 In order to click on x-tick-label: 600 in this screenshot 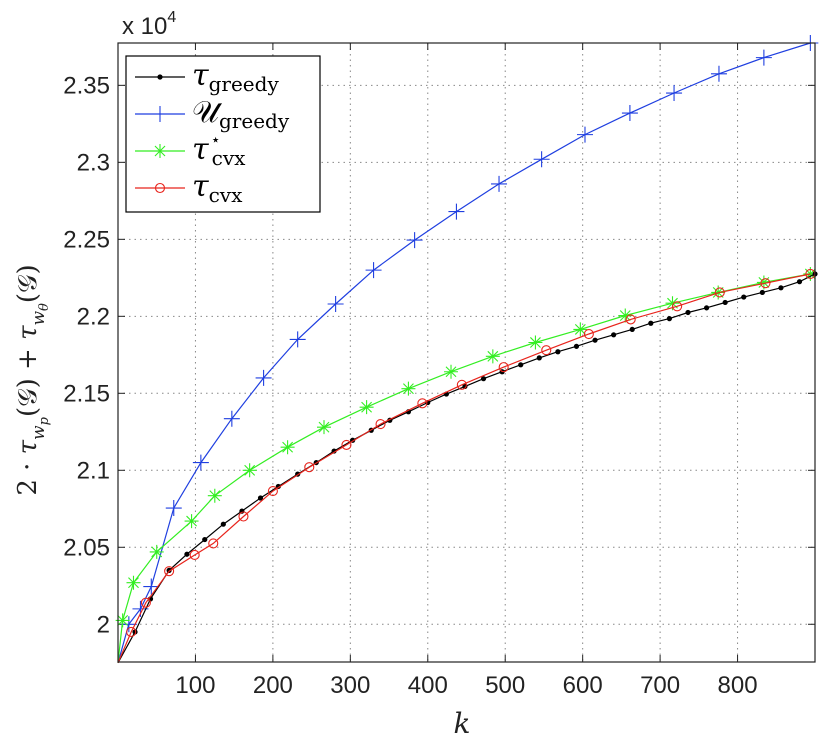, I will do `click(583, 685)`.